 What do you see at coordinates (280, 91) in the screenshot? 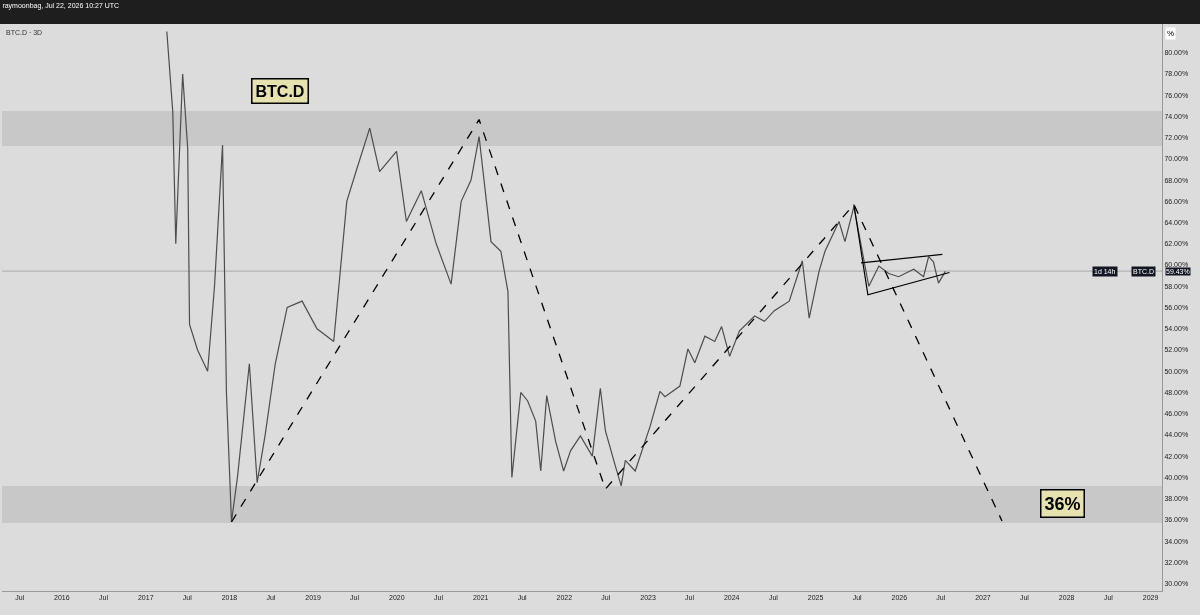
I see `annotation: BTC.D` at bounding box center [280, 91].